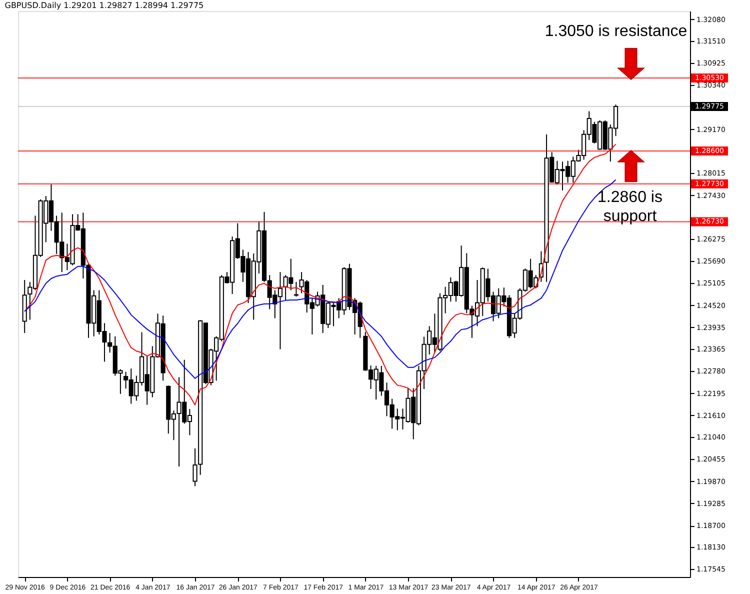 The height and width of the screenshot is (594, 750). Describe the element at coordinates (630, 207) in the screenshot. I see `annotation: 1.2860 is support` at that location.